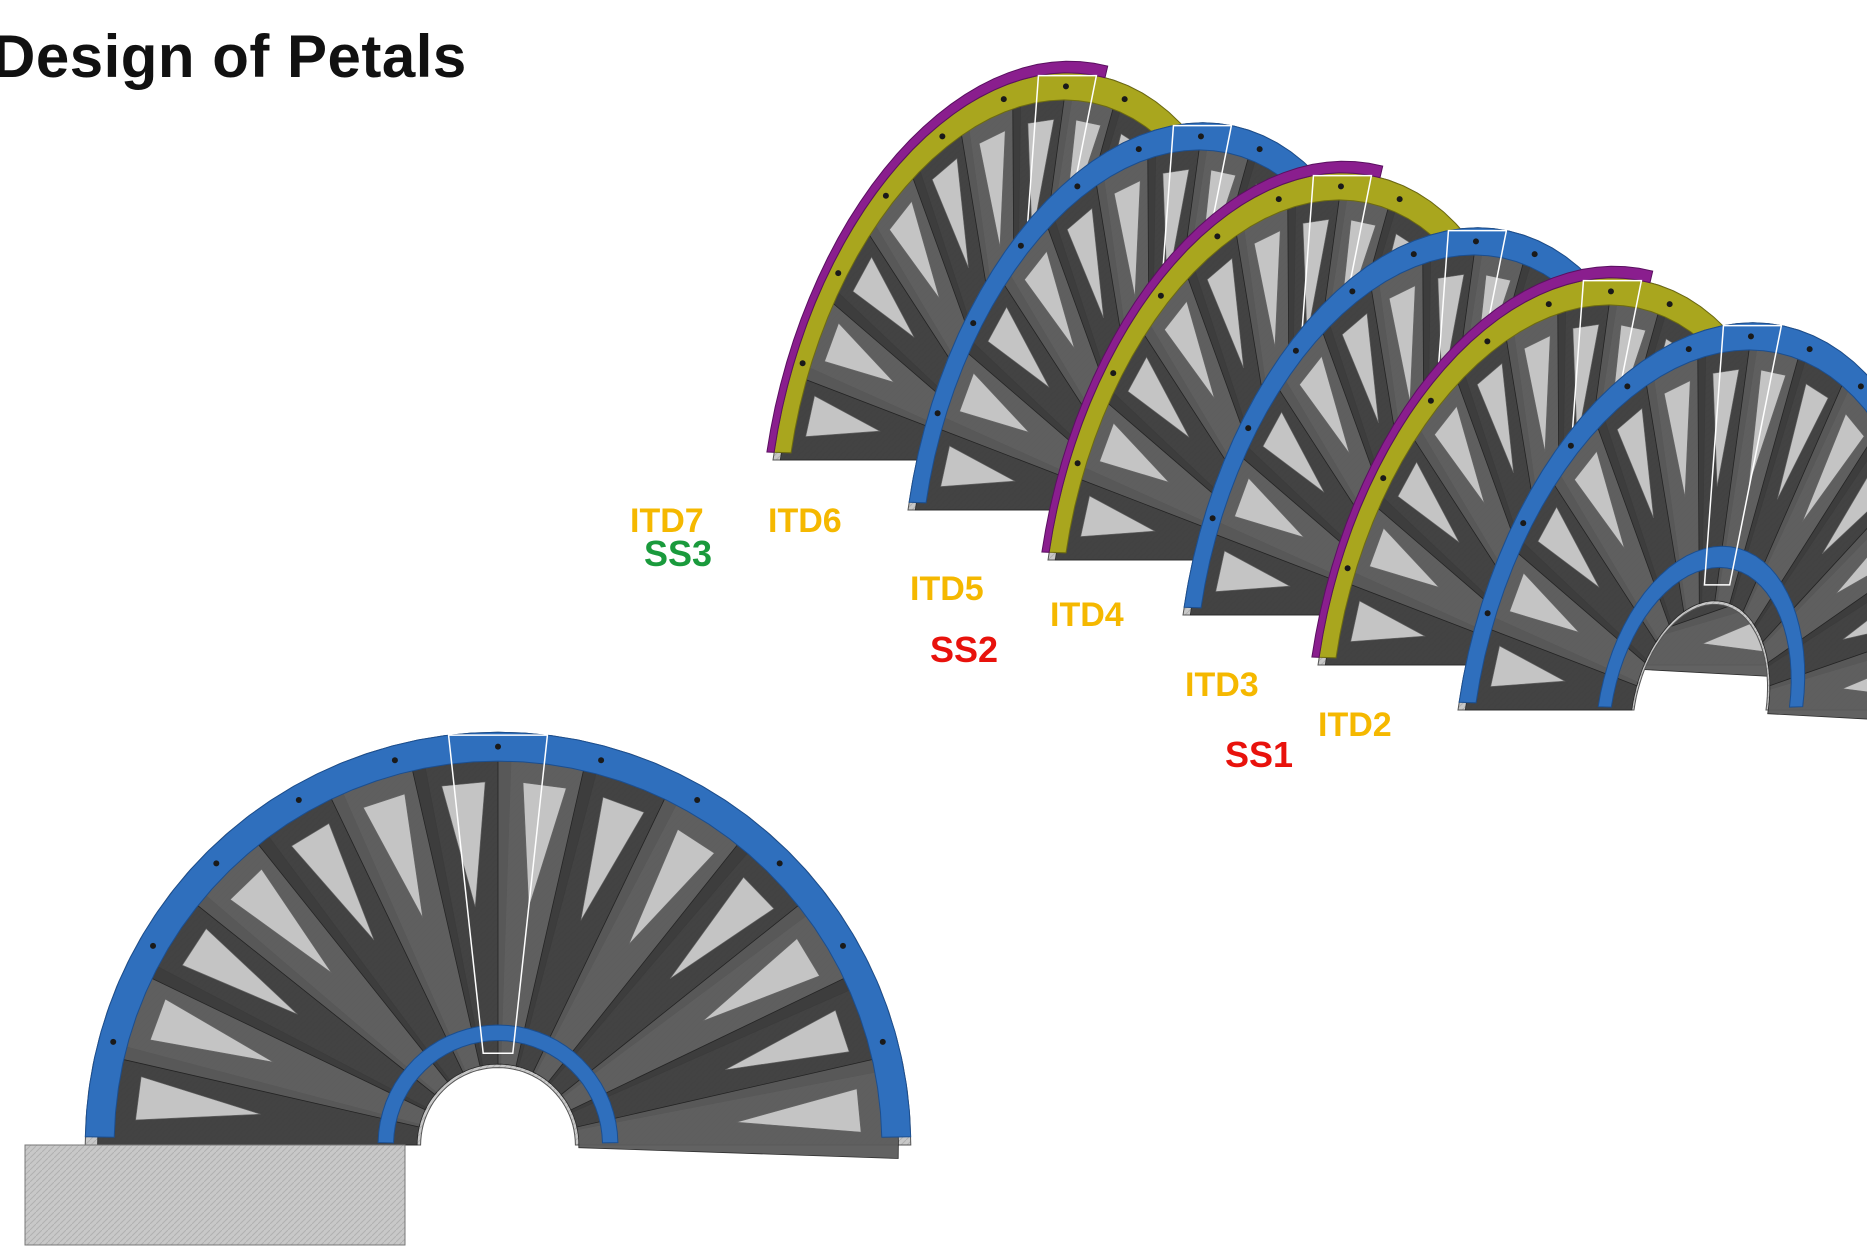  What do you see at coordinates (1222, 685) in the screenshot?
I see `label-itd3: ITD3` at bounding box center [1222, 685].